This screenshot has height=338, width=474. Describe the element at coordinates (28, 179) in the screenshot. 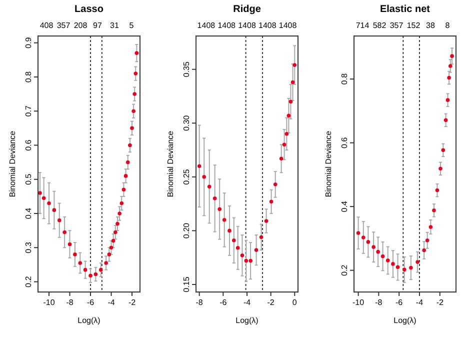

I see `y-tick-label: 0.5` at that location.